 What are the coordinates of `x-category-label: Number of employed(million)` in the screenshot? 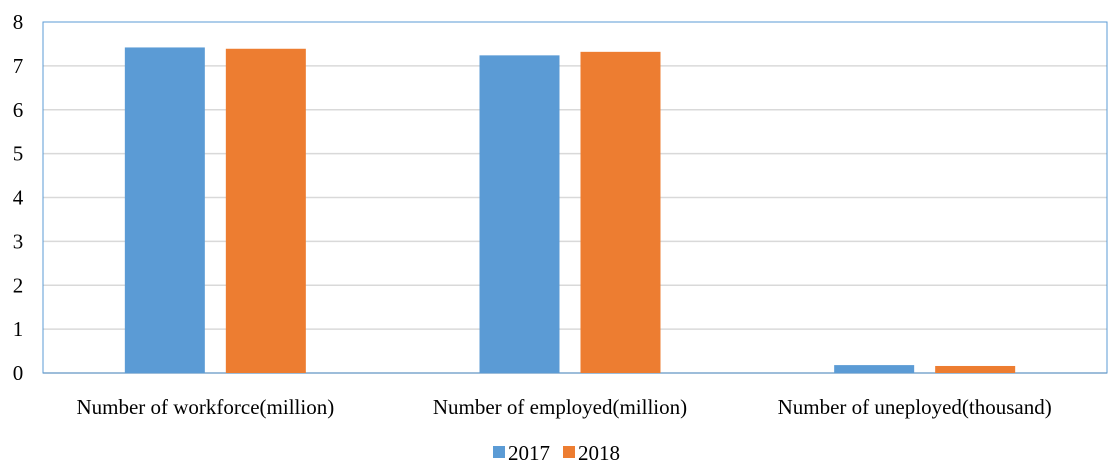 It's located at (560, 407).